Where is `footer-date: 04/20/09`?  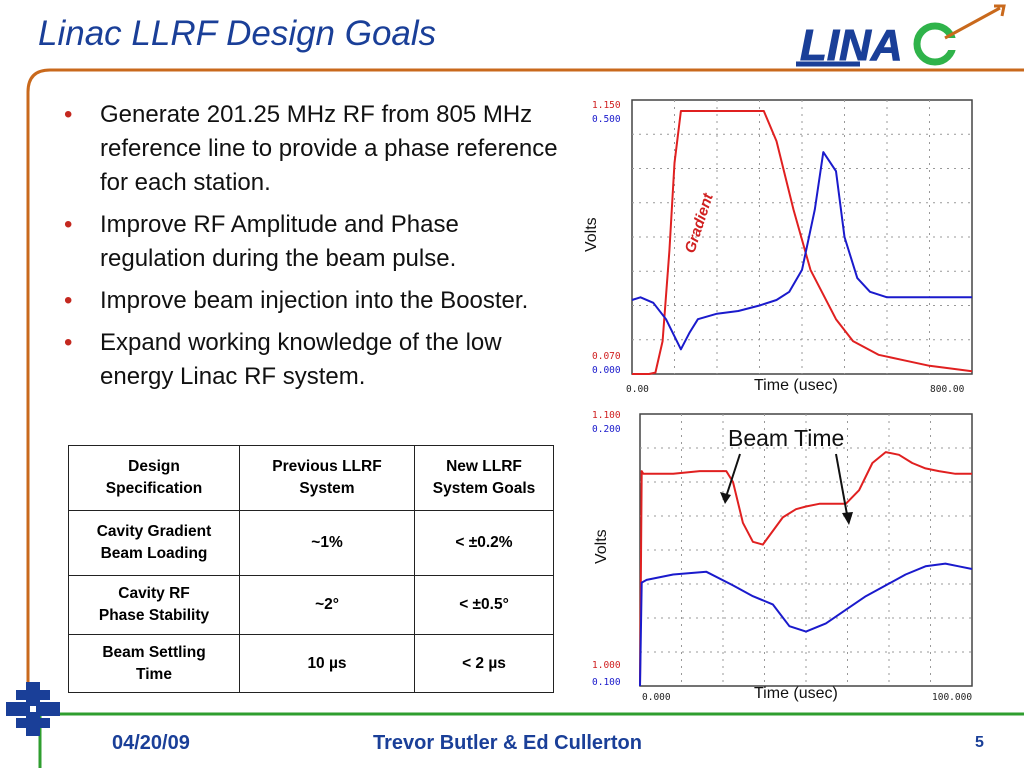 footer-date: 04/20/09 is located at coordinates (151, 743).